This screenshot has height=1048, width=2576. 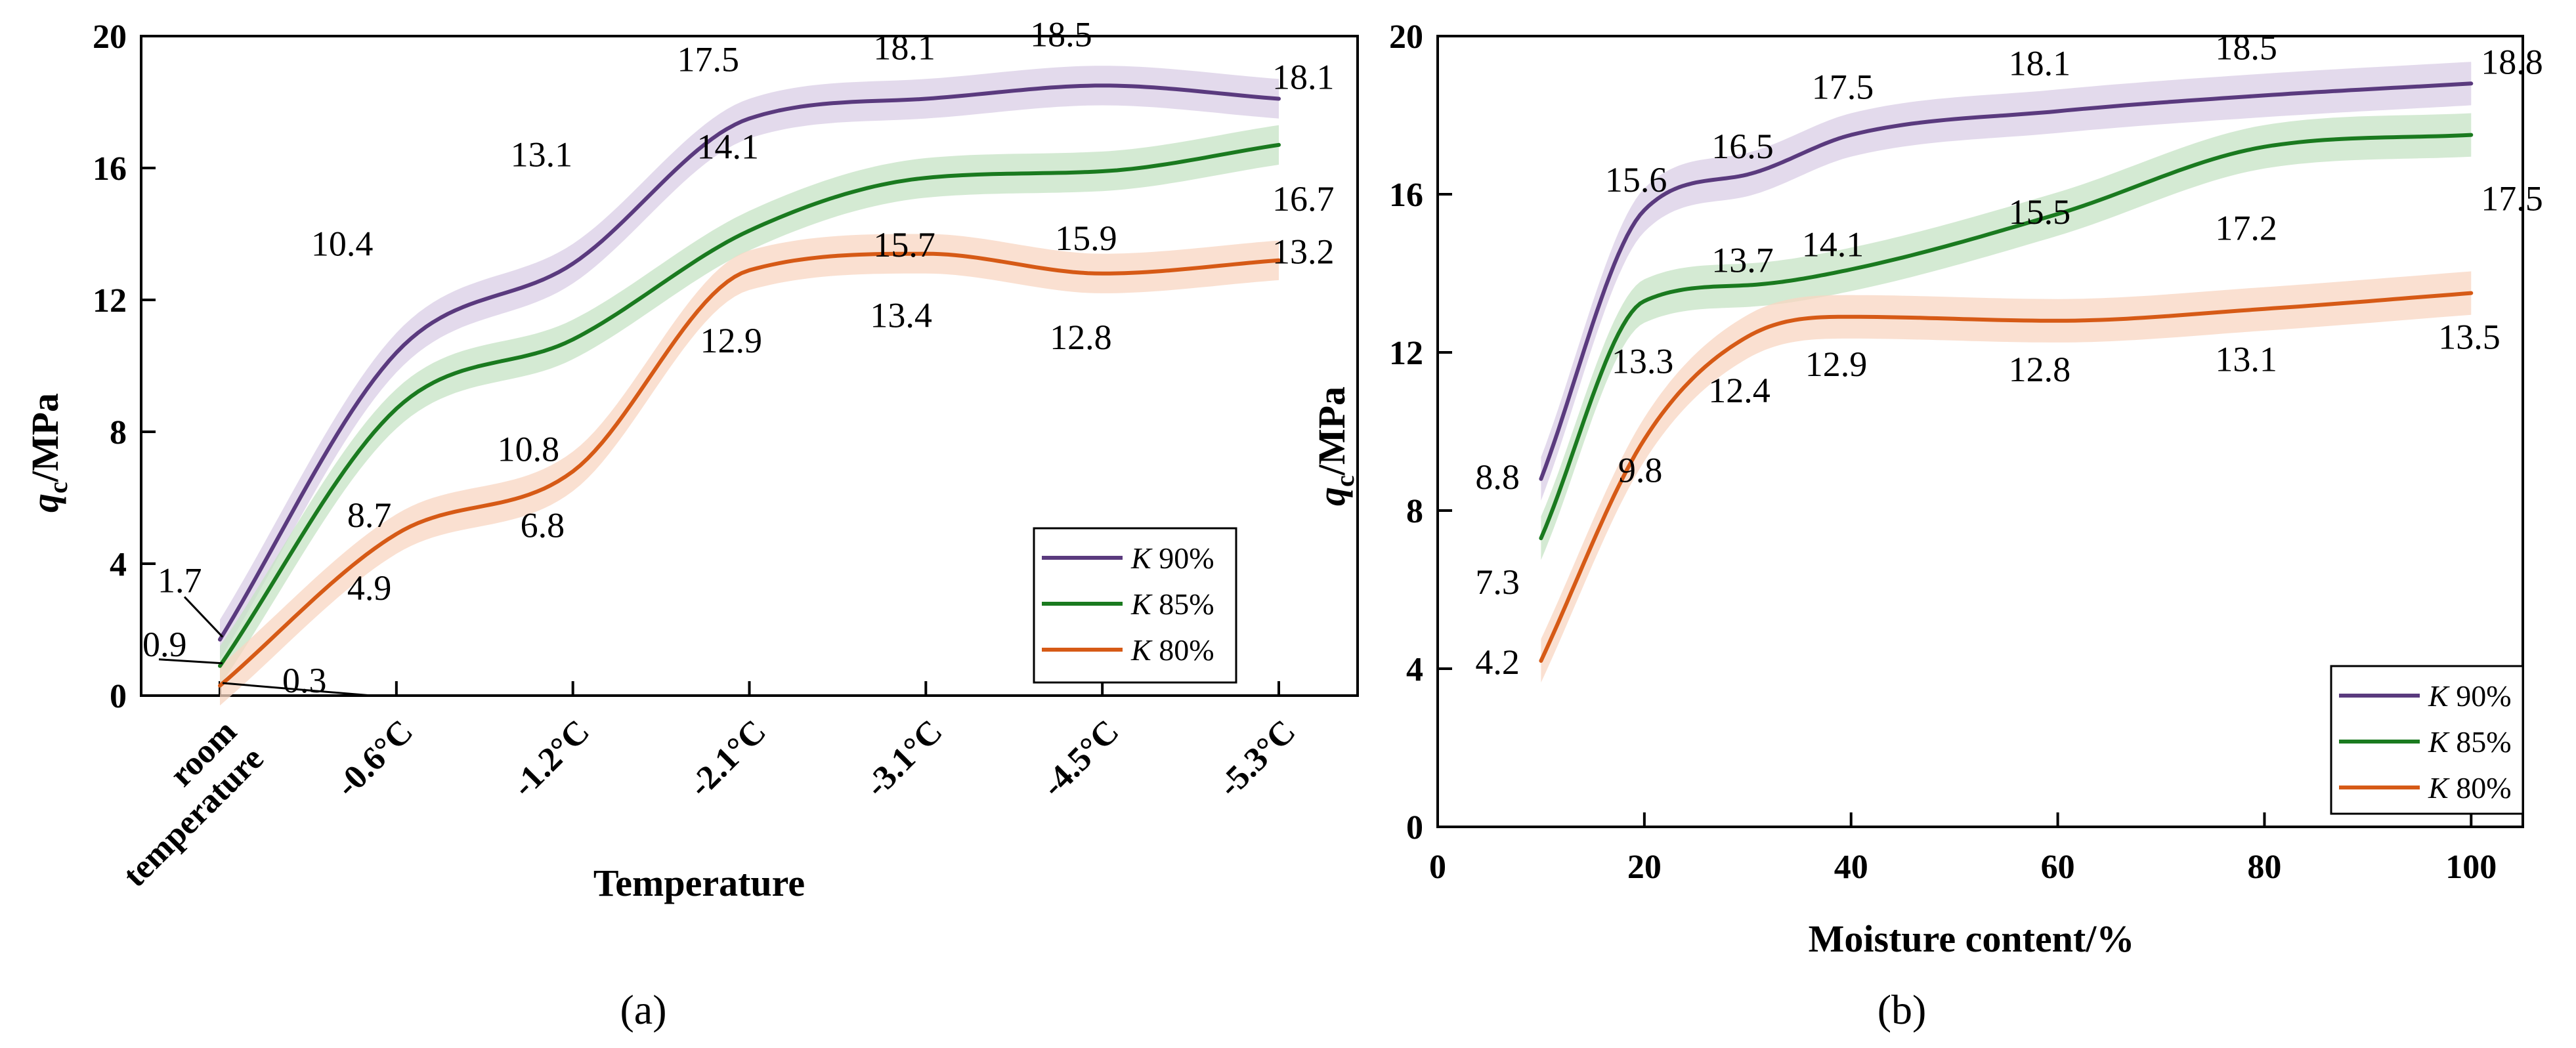 I want to click on y-tick-label: 8, so click(x=119, y=433).